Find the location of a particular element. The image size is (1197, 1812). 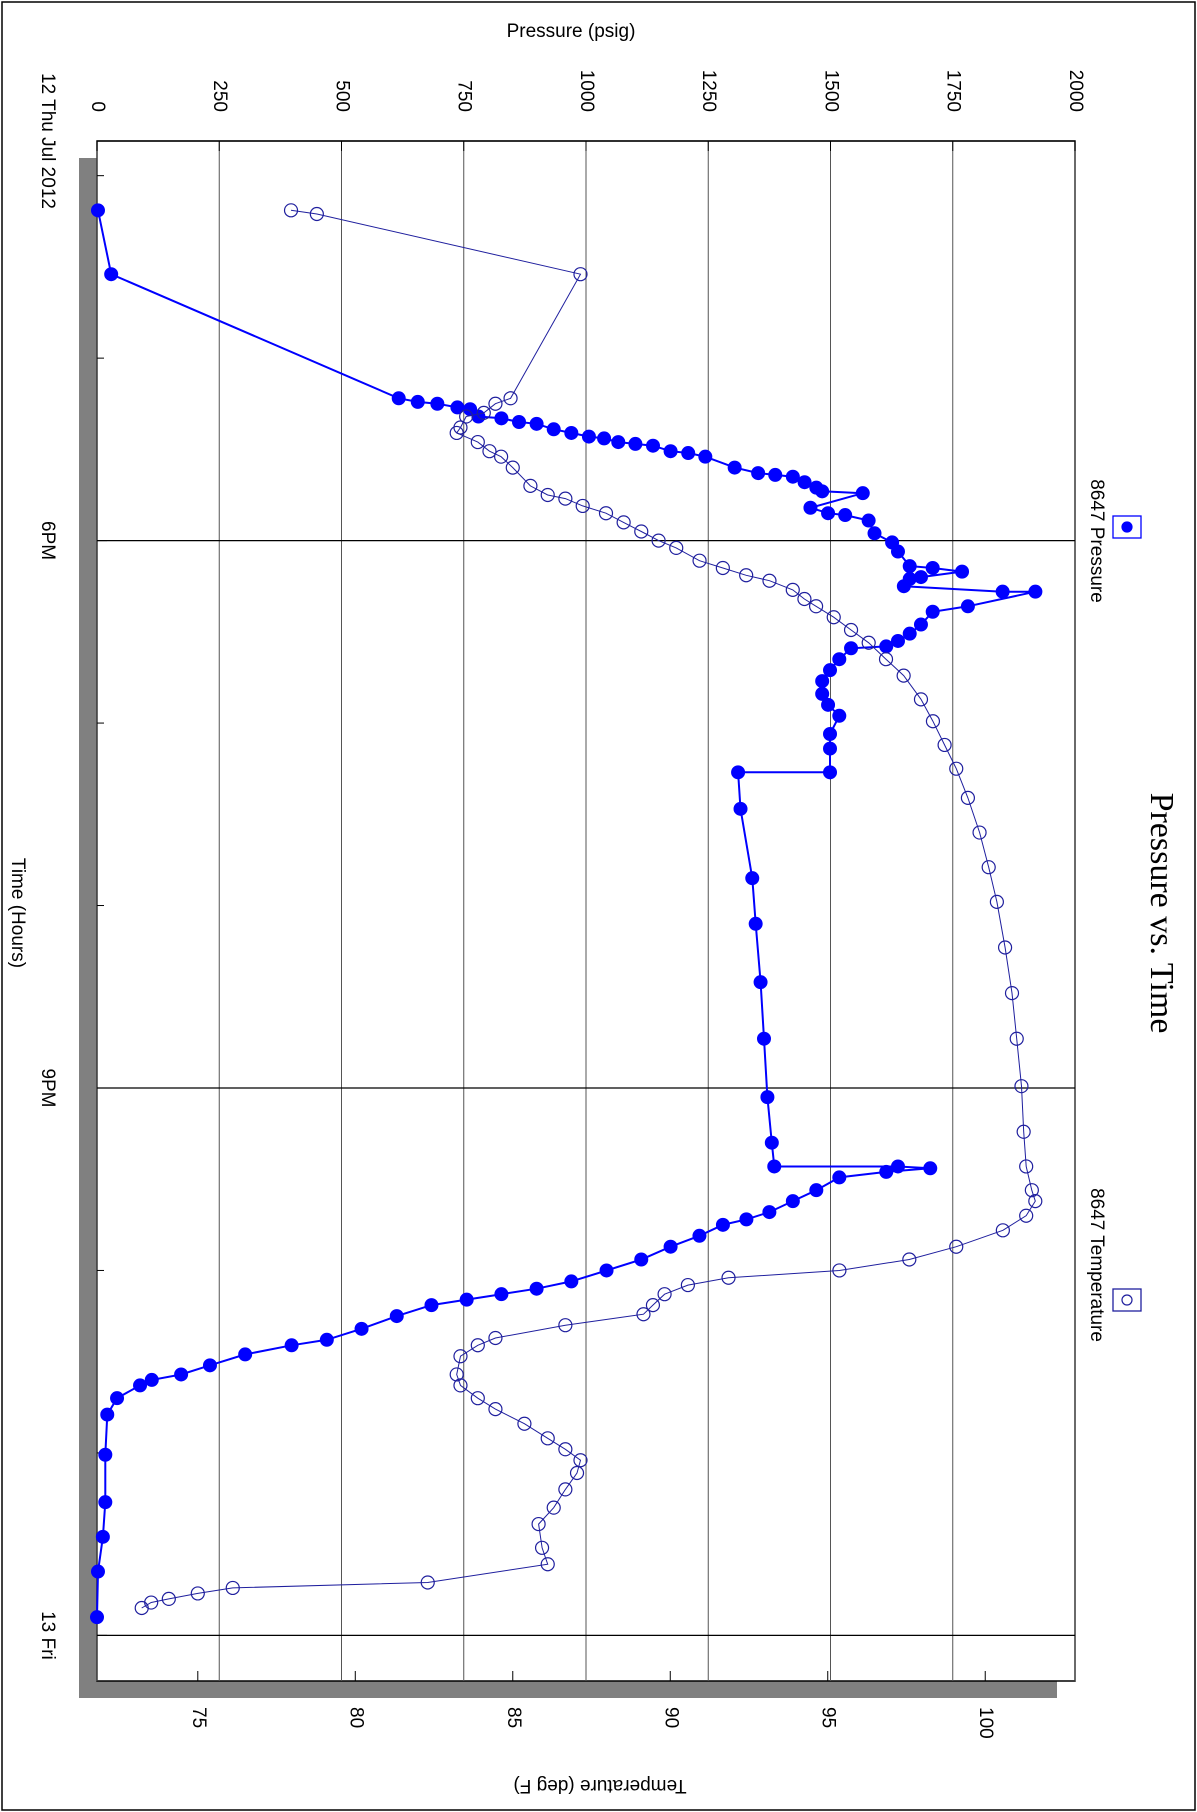

legend-marker is located at coordinates (1127, 1300).